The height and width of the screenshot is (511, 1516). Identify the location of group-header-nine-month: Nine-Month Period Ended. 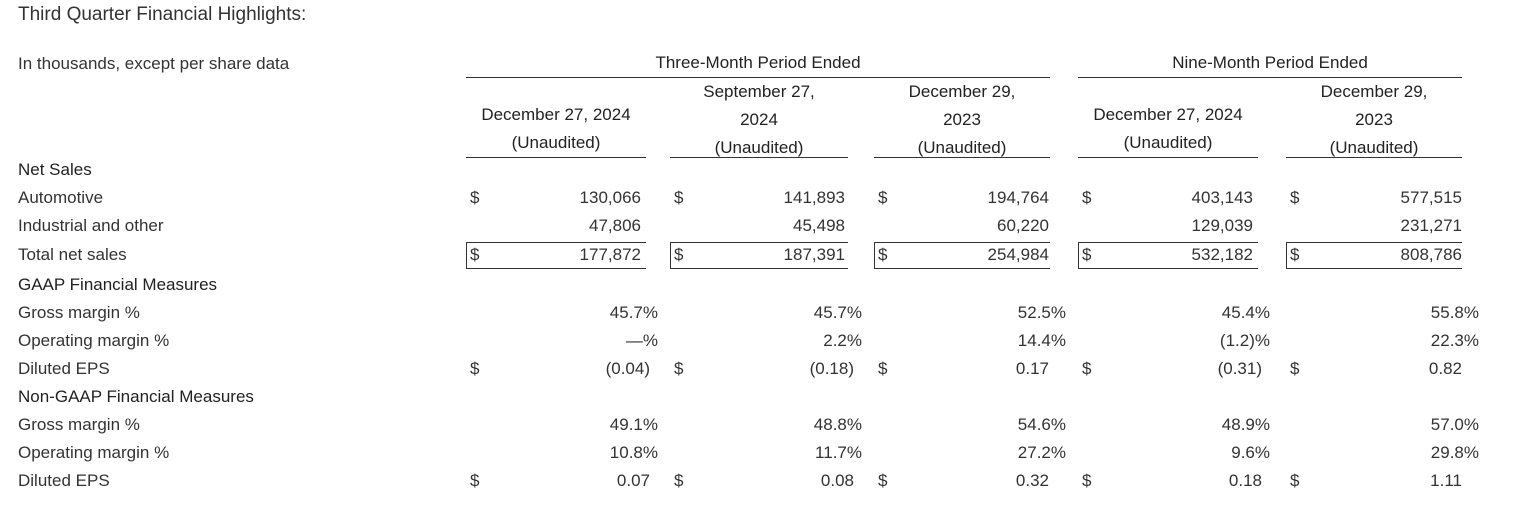
(1270, 62).